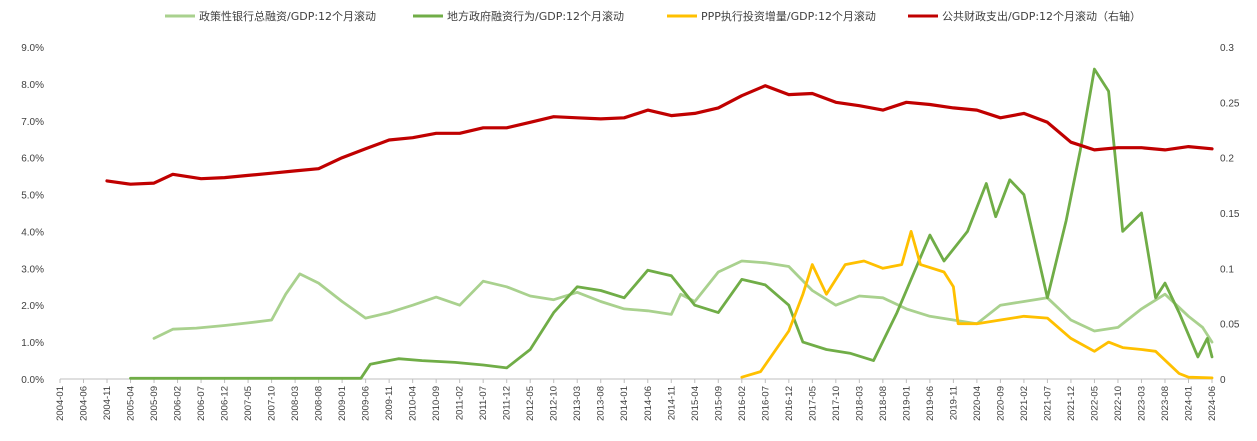  What do you see at coordinates (32, 380) in the screenshot?
I see `left-y-tick-label: 0.0%` at bounding box center [32, 380].